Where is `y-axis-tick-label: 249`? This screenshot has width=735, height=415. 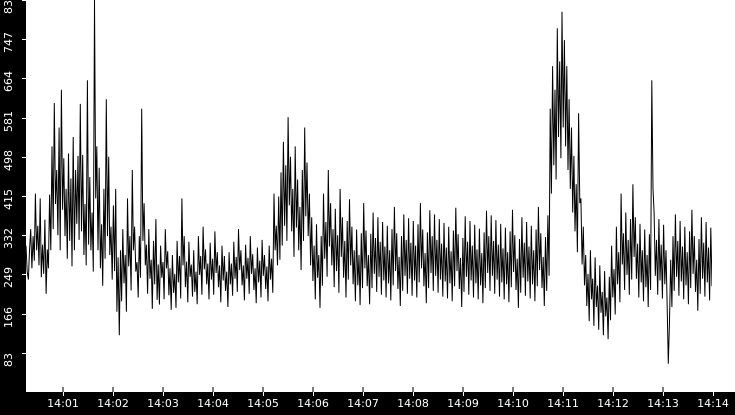 y-axis-tick-label: 249 is located at coordinates (8, 277).